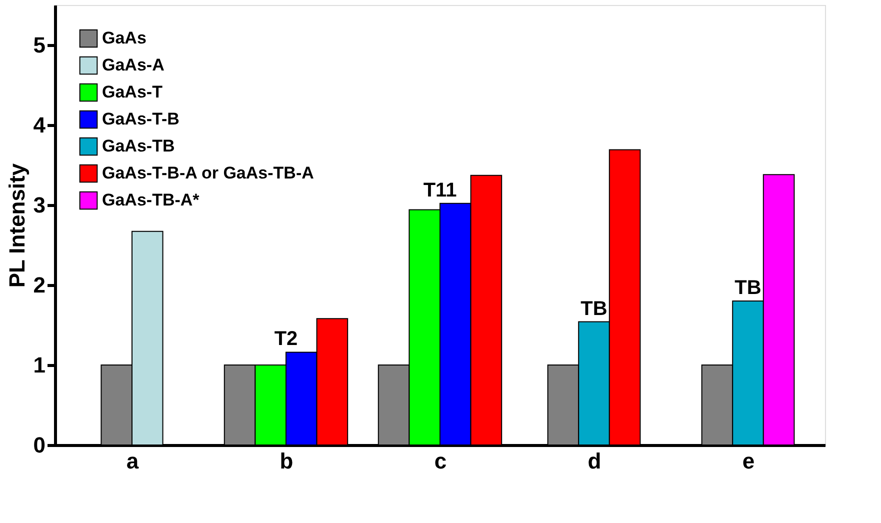 Image resolution: width=881 pixels, height=523 pixels. Describe the element at coordinates (39, 285) in the screenshot. I see `y-tick-label: 2` at that location.